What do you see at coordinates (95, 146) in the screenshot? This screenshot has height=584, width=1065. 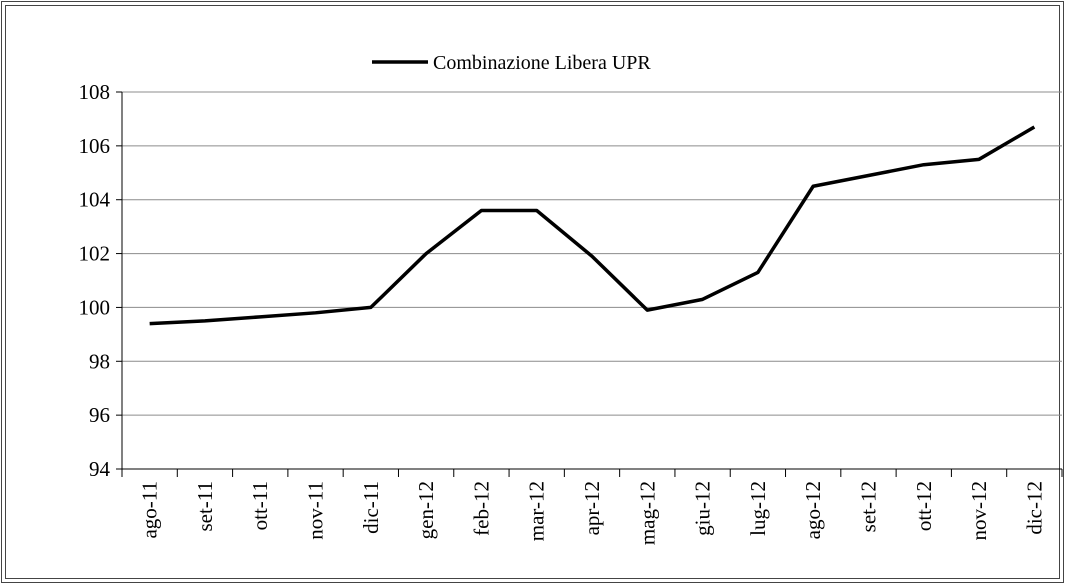 I see `y-tick-label: 106` at bounding box center [95, 146].